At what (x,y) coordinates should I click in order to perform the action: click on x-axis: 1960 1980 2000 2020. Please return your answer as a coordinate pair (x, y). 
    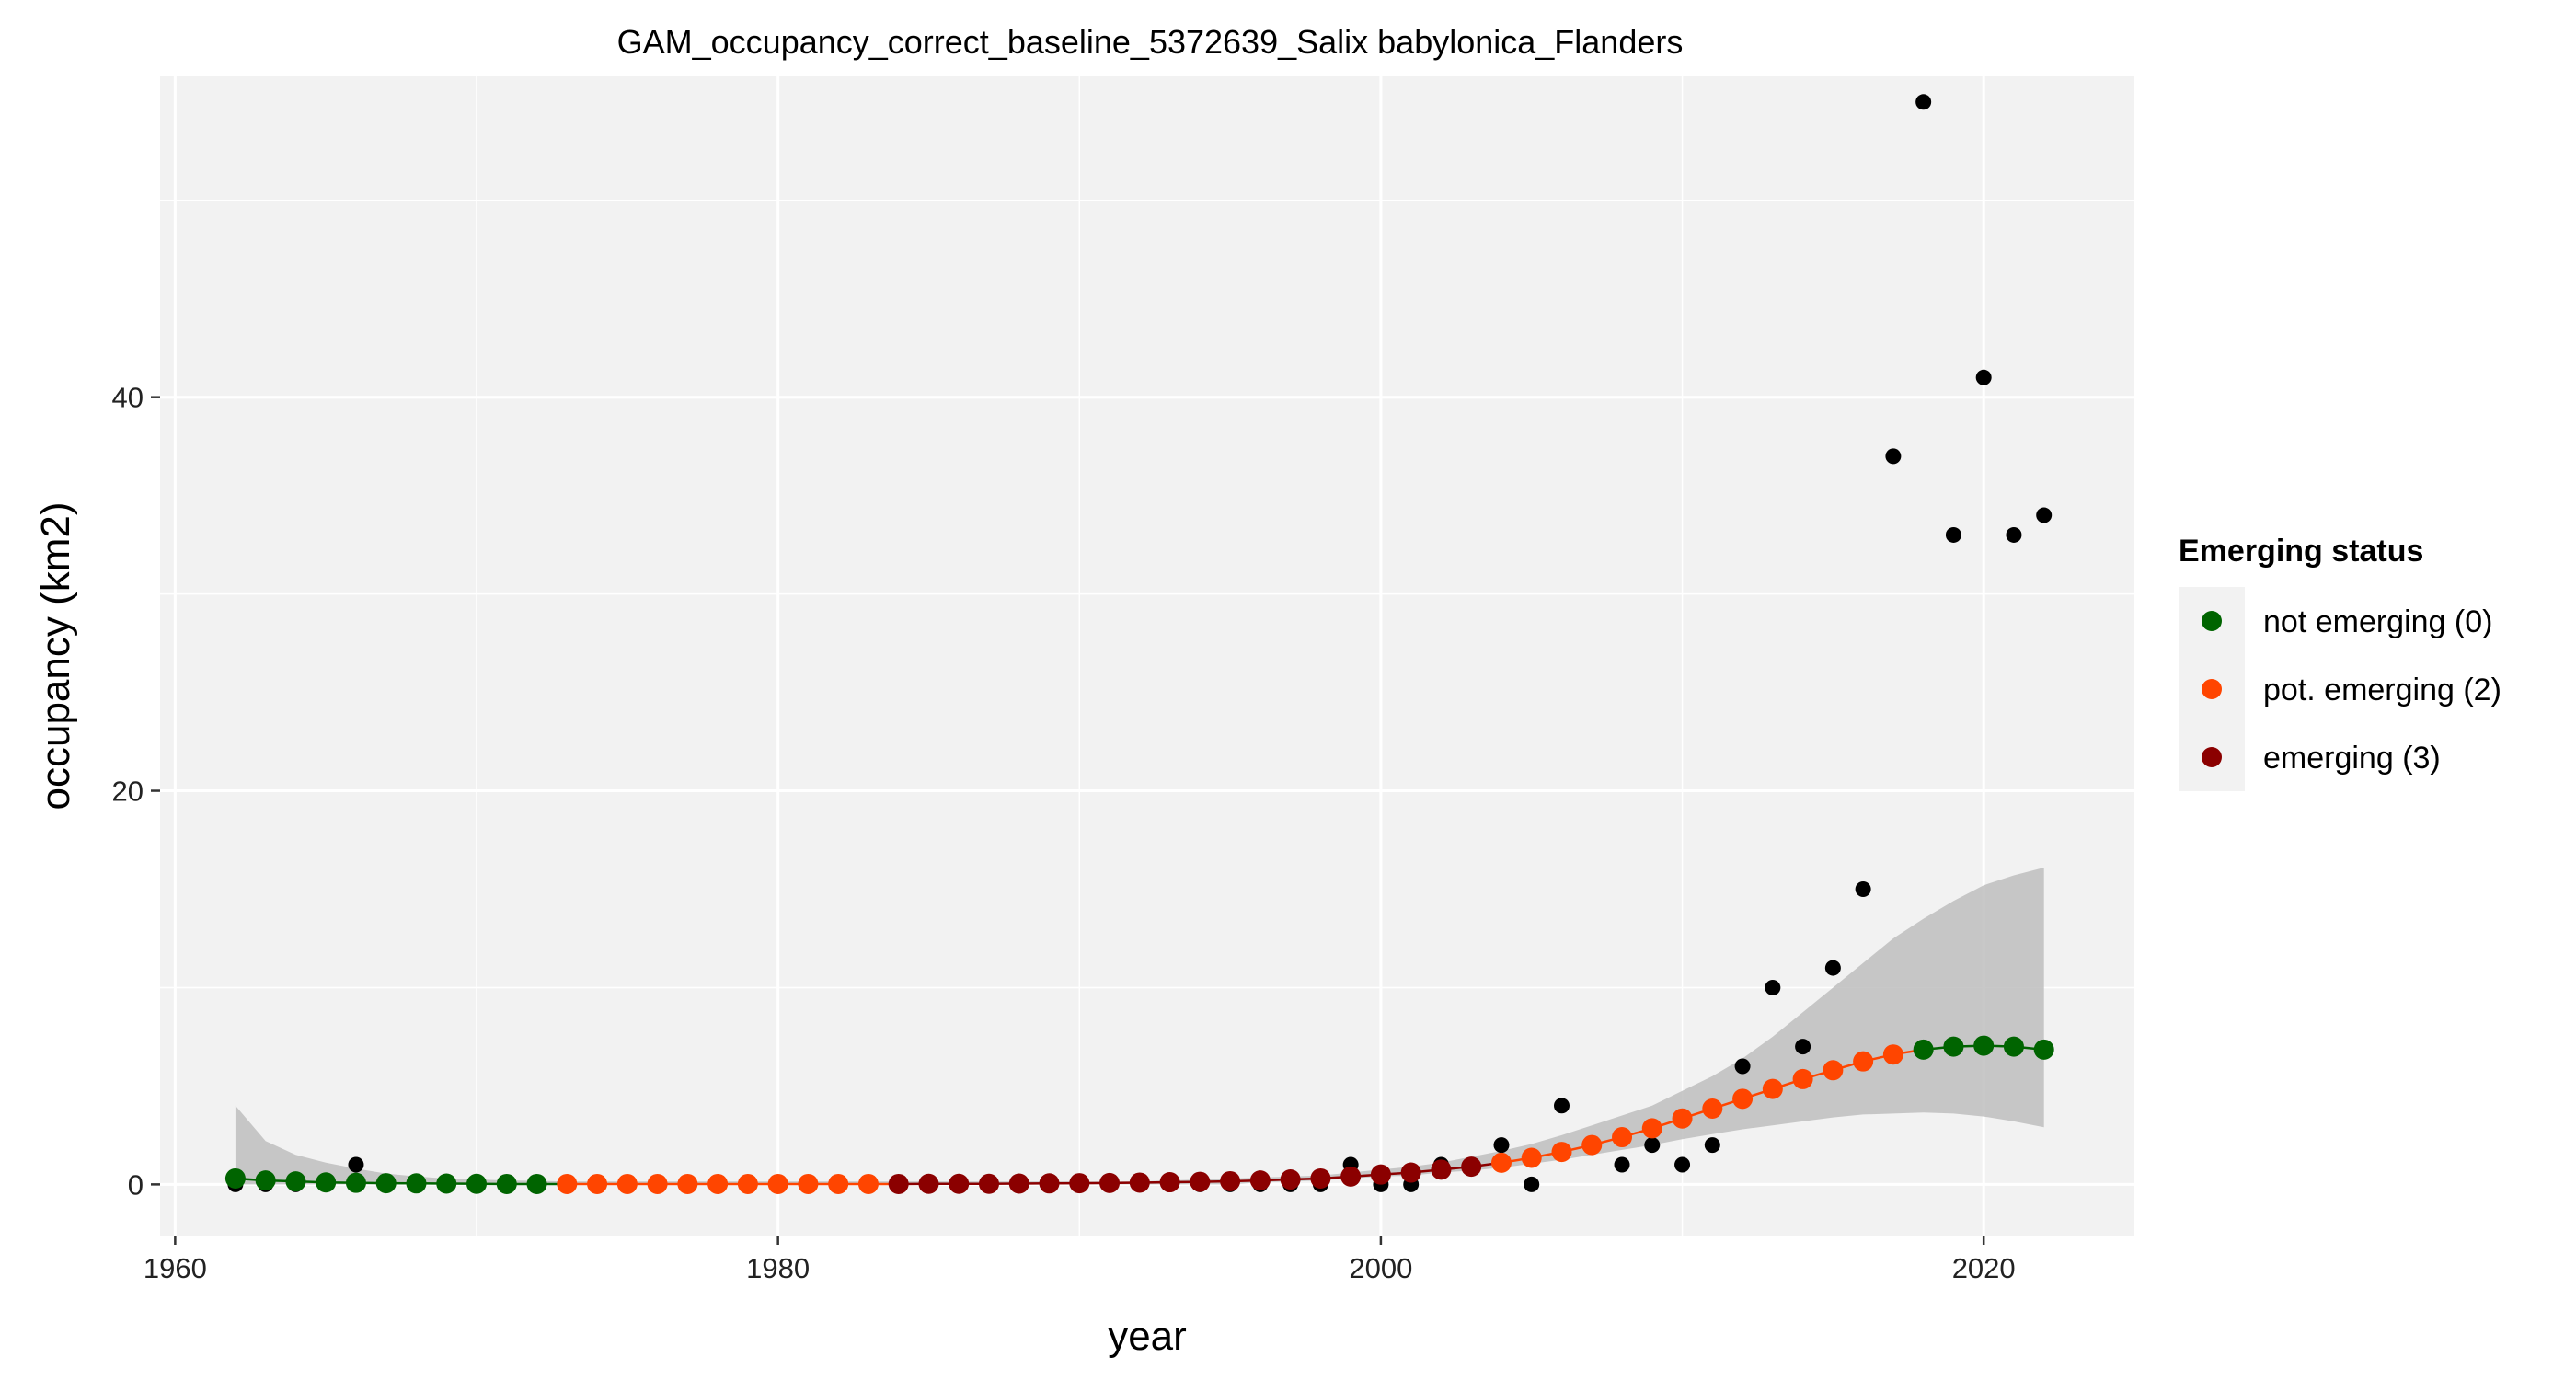
    Looking at the image, I should click on (1080, 1260).